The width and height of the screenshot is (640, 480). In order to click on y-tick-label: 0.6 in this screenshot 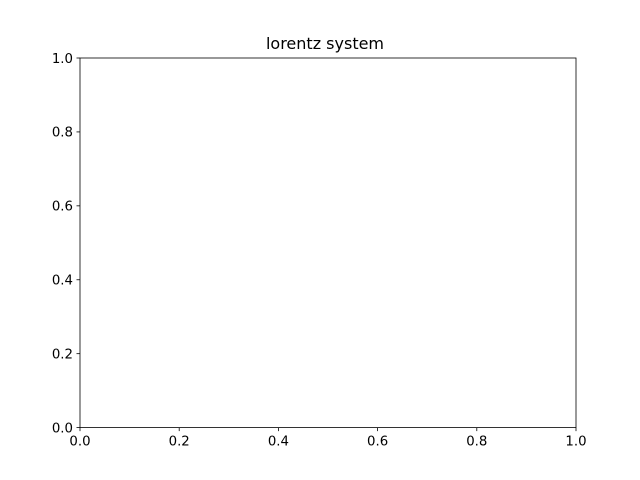, I will do `click(62, 207)`.